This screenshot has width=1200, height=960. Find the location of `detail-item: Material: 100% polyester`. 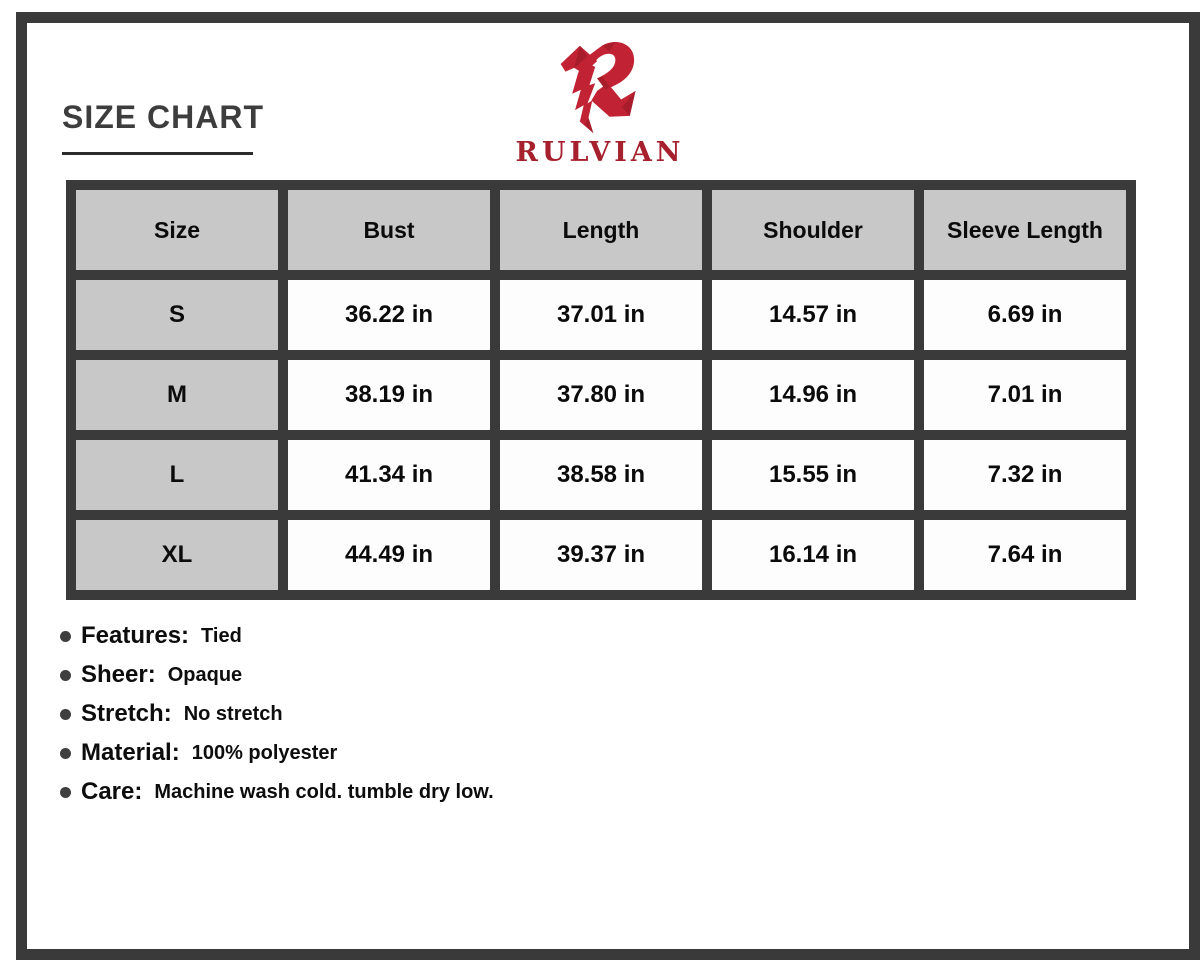

detail-item: Material: 100% polyester is located at coordinates (277, 753).